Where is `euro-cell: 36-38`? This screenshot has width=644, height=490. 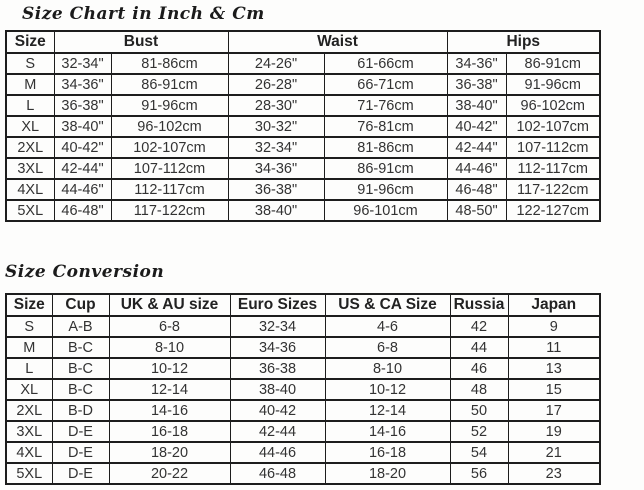
euro-cell: 36-38 is located at coordinates (277, 368).